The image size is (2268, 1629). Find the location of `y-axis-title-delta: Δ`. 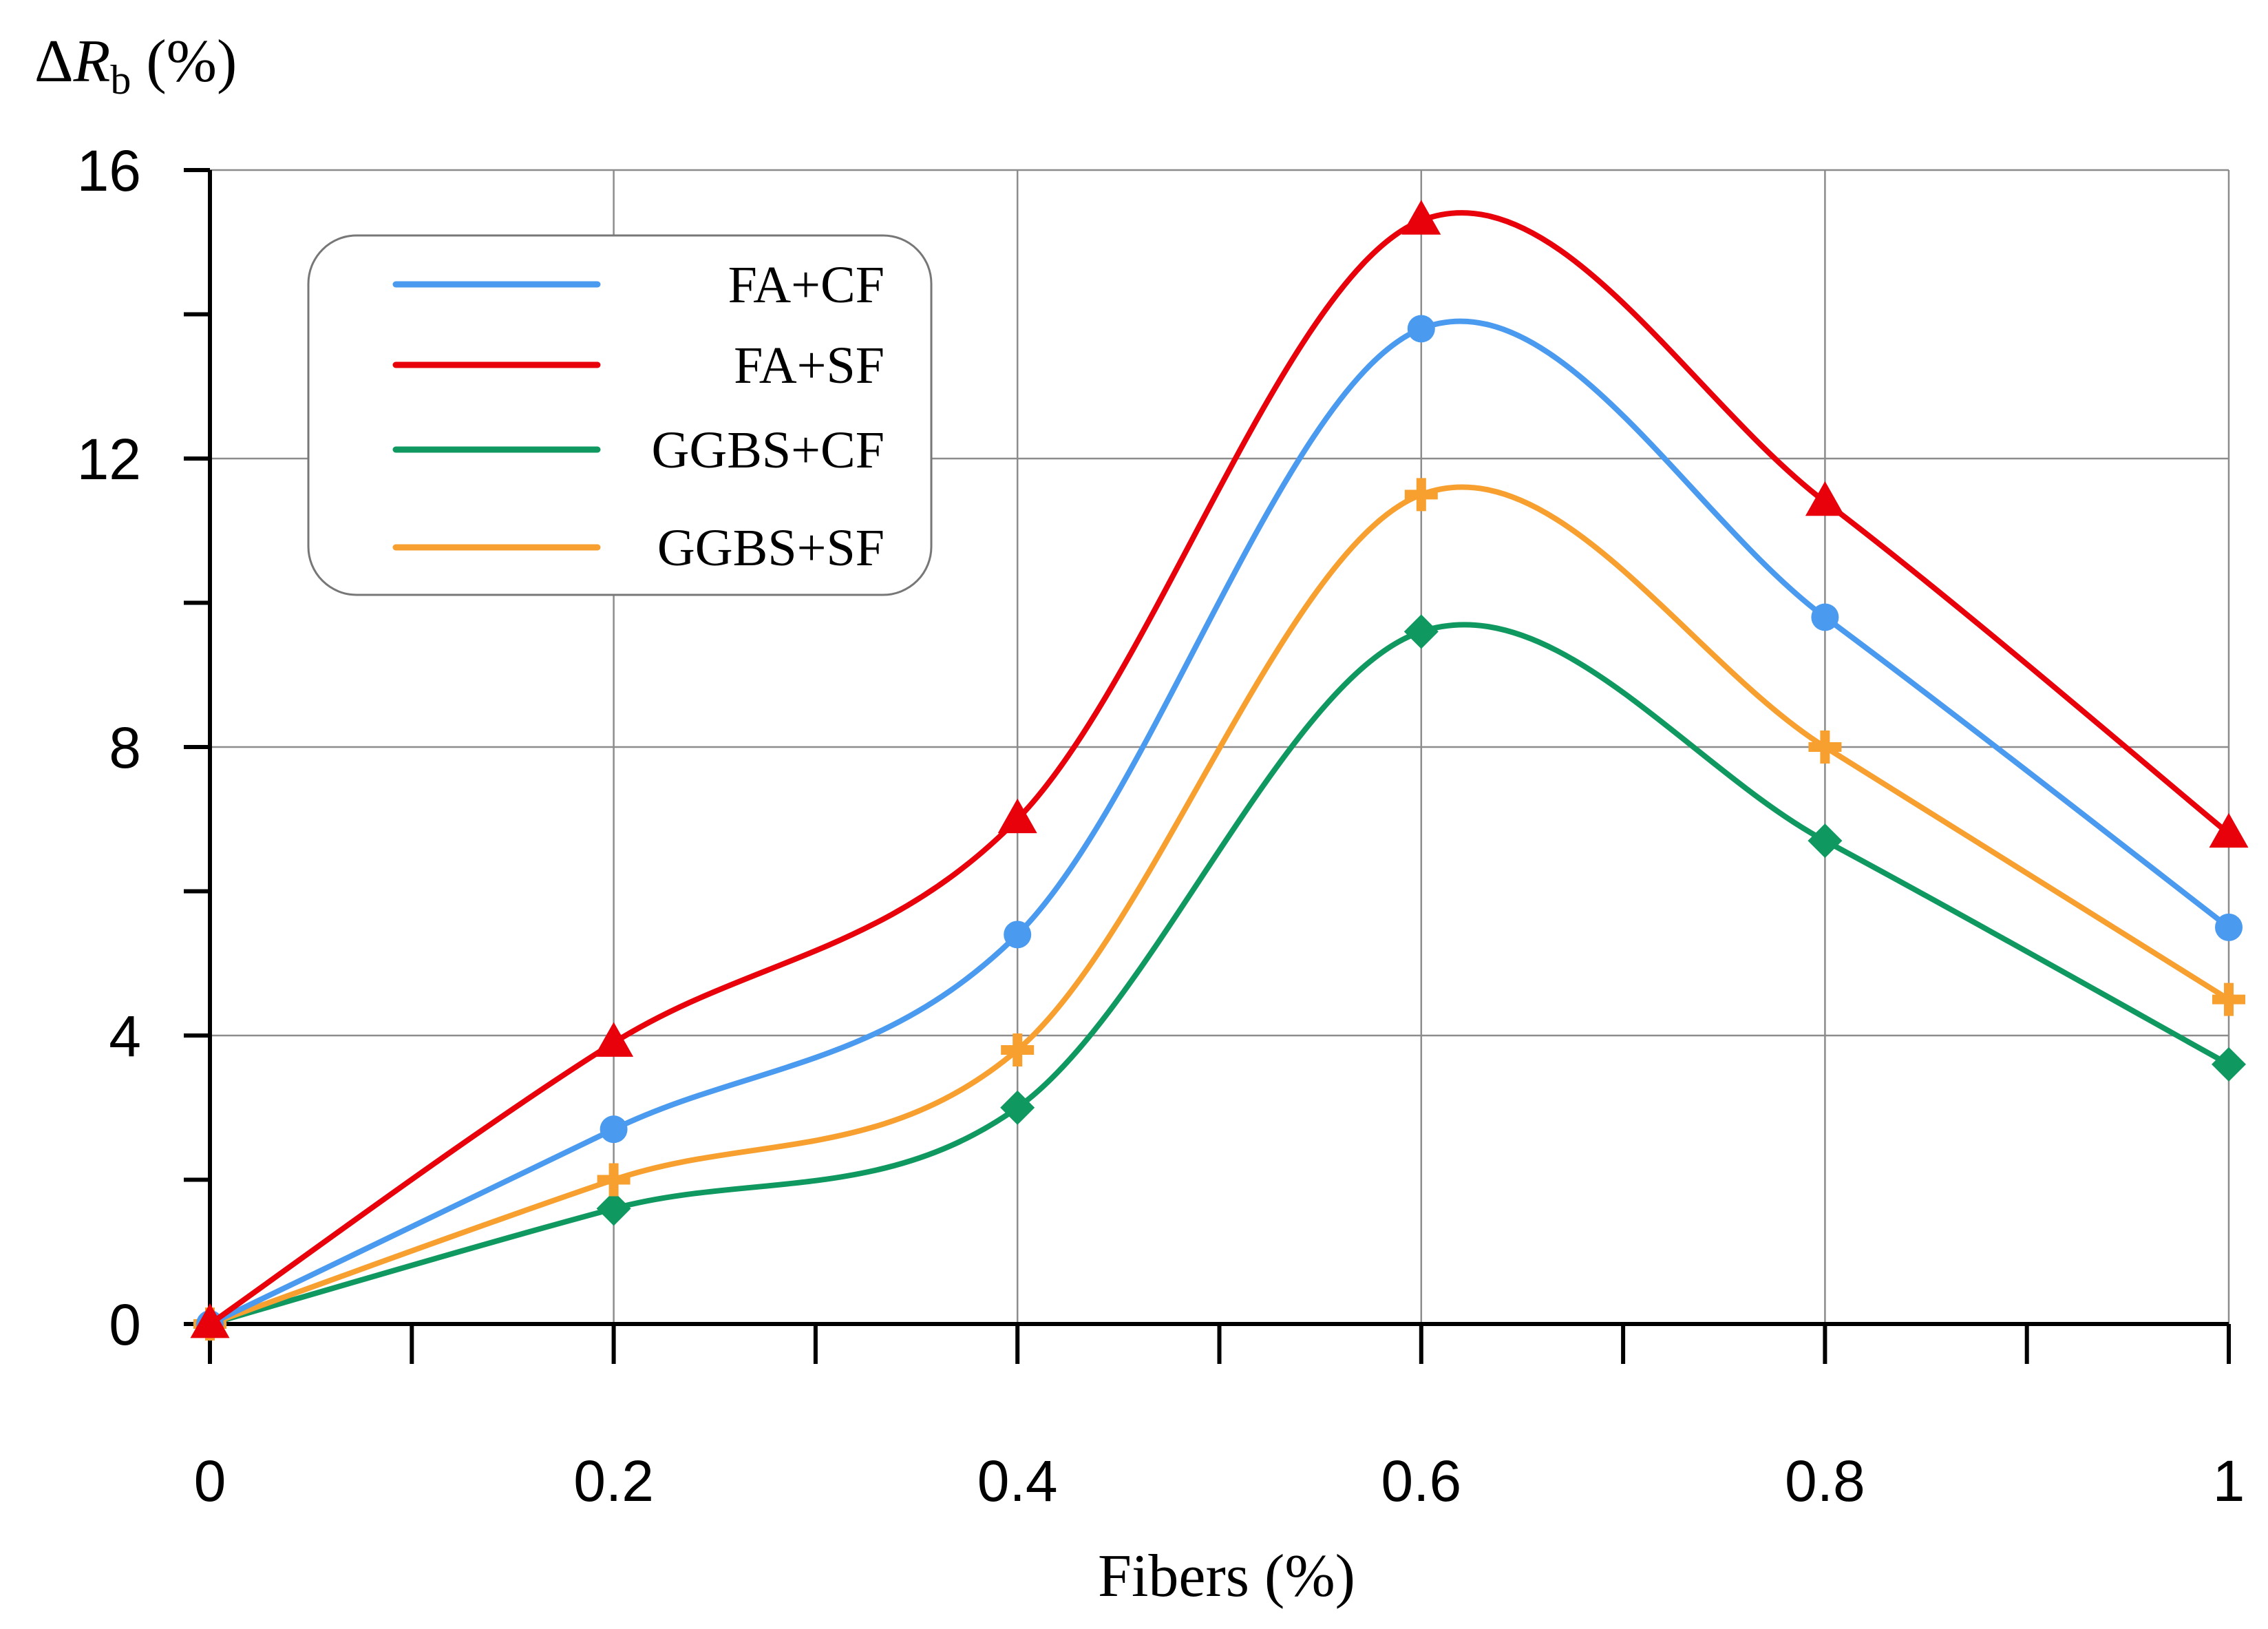

y-axis-title-delta: Δ is located at coordinates (54, 61).